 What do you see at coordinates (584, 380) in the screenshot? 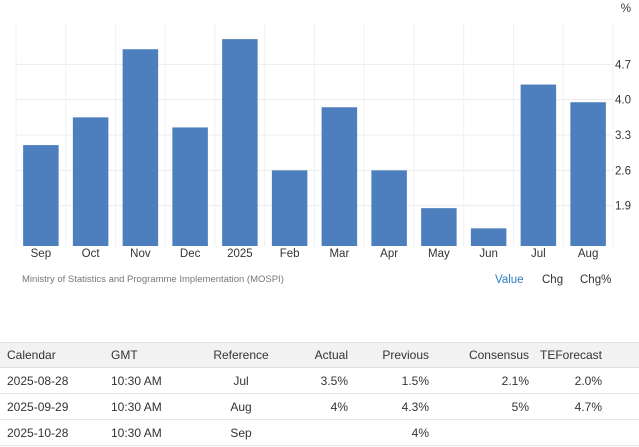
I see `row-forecast: 2.0%` at bounding box center [584, 380].